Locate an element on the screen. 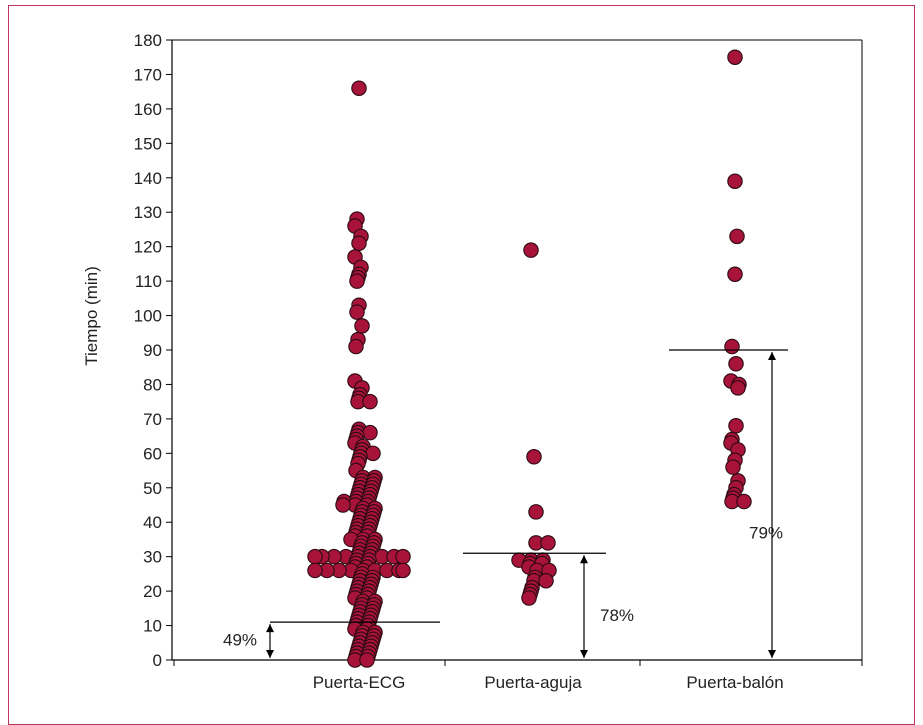  y-axis-label: Tiempo (min) is located at coordinates (91, 316).